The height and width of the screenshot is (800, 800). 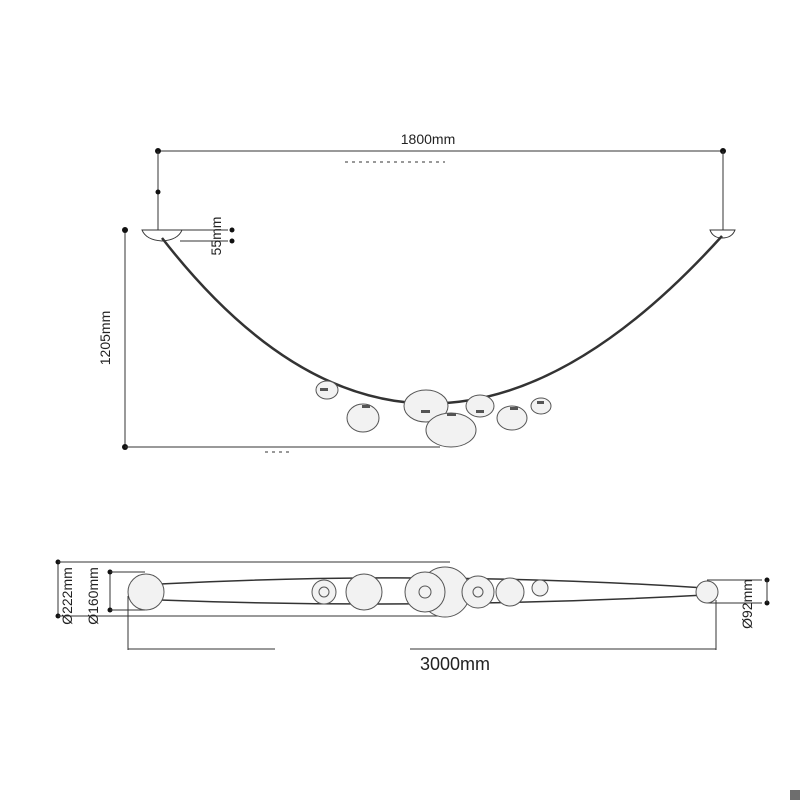 I want to click on corner-mark, so click(x=795, y=795).